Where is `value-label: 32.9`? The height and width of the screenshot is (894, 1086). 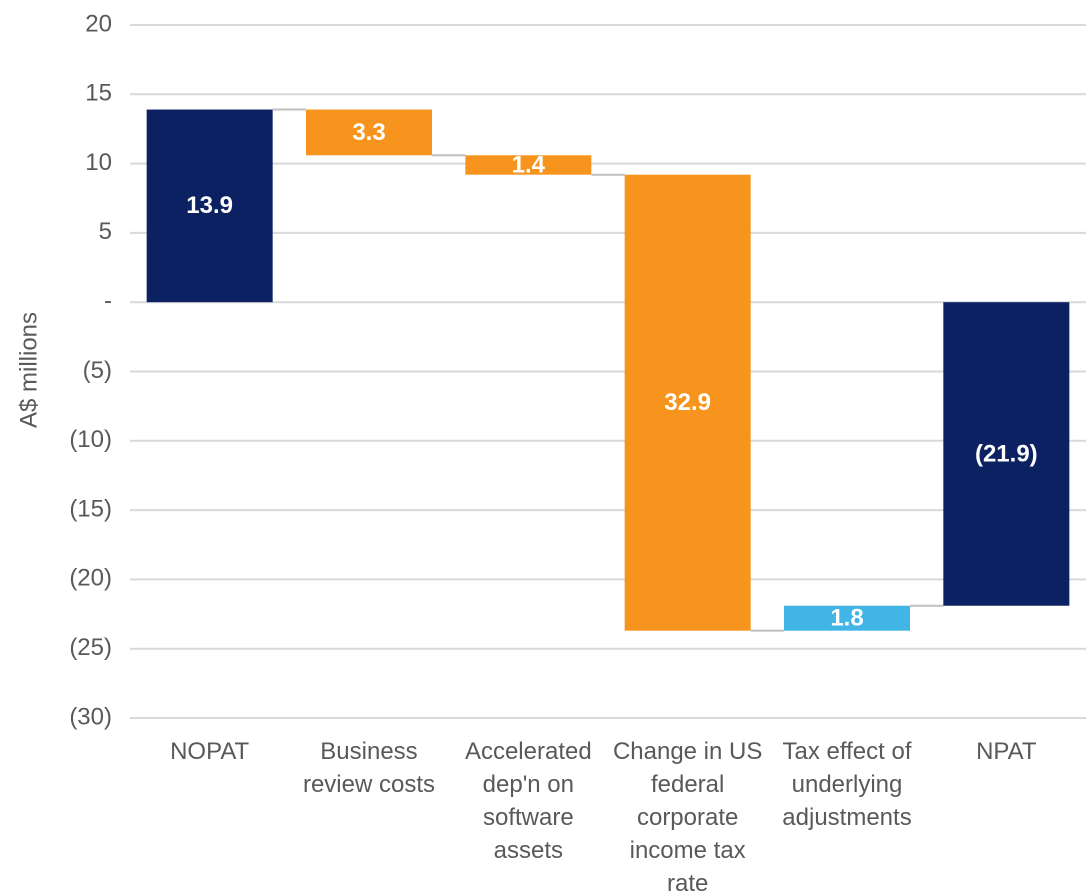
value-label: 32.9 is located at coordinates (687, 402).